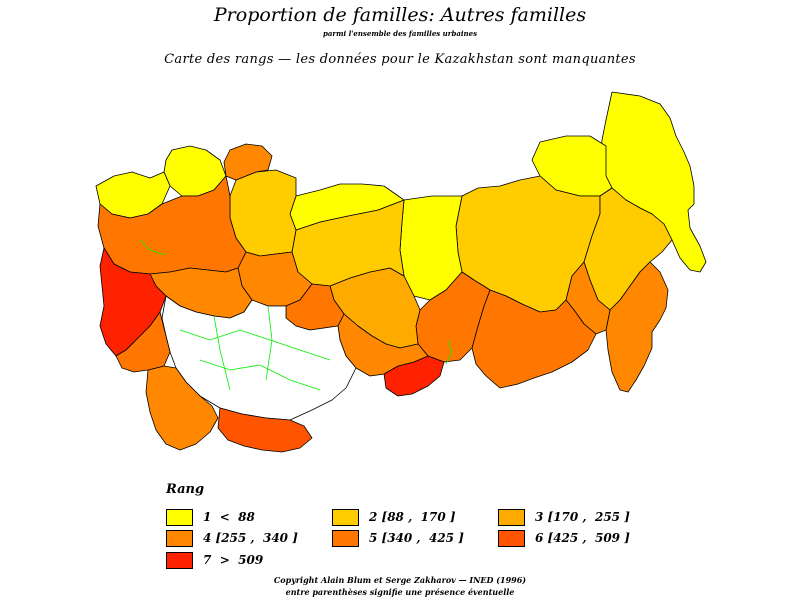 The image size is (800, 600). What do you see at coordinates (416, 538) in the screenshot?
I see `legend-label: 5 [340 , 425 ]` at bounding box center [416, 538].